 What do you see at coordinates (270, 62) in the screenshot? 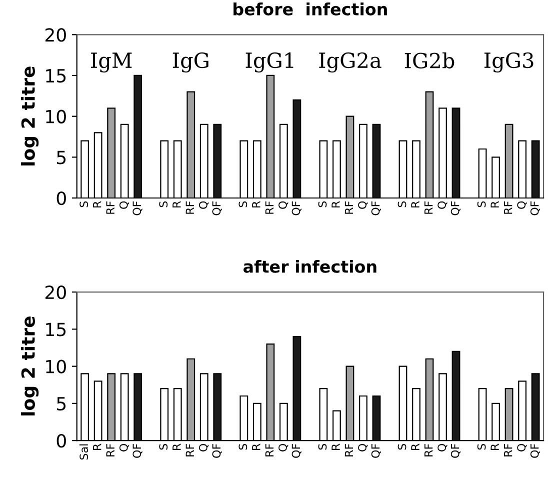
I see `annotation: IgG1` at bounding box center [270, 62].